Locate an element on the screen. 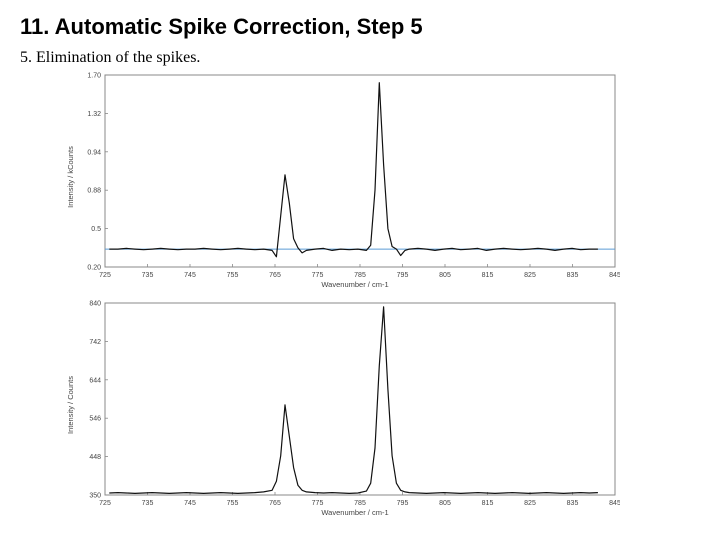 This screenshot has width=720, height=540. page-subtitle: 5. Elimination of the spikes. is located at coordinates (110, 57).